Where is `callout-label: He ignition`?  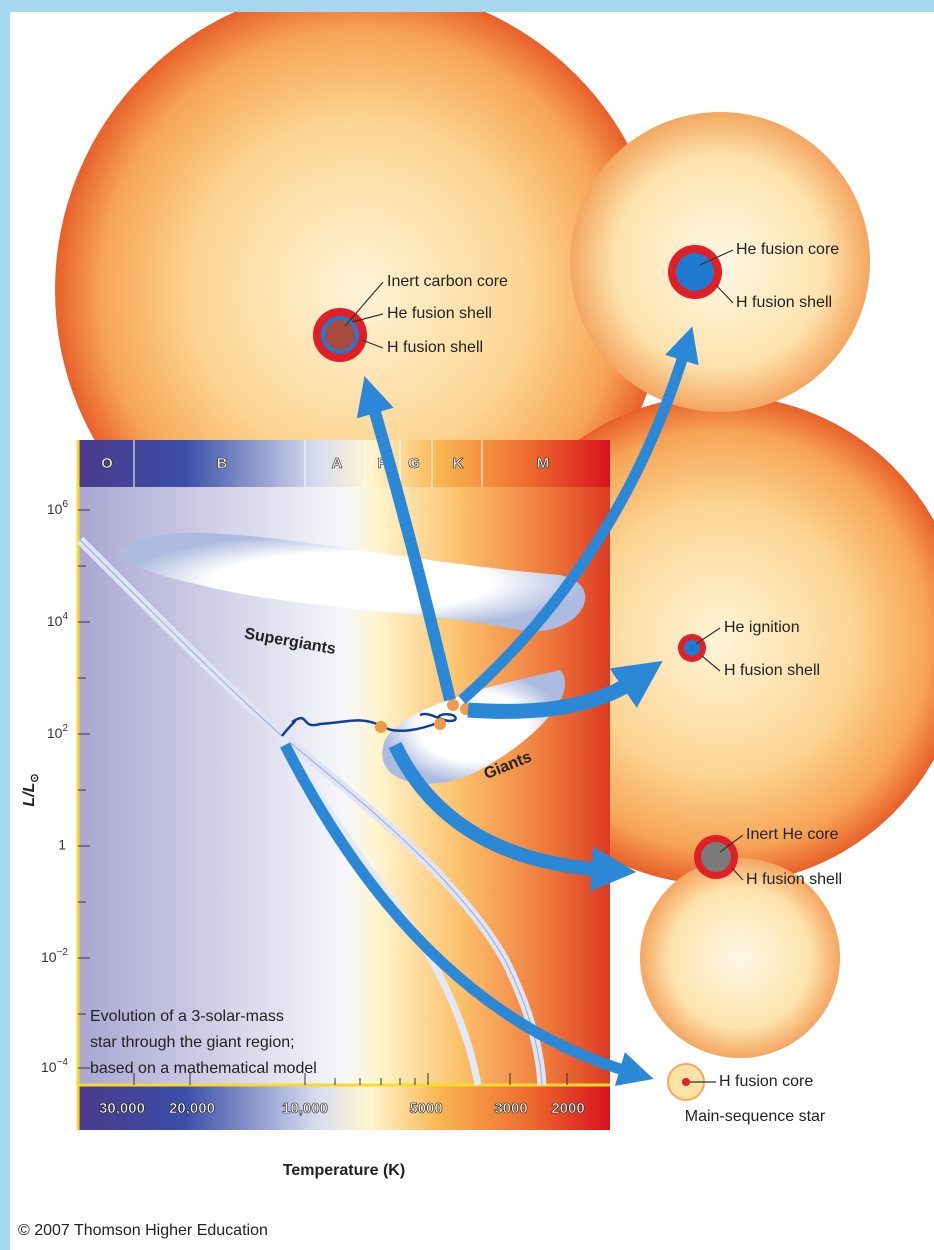
callout-label: He ignition is located at coordinates (762, 627).